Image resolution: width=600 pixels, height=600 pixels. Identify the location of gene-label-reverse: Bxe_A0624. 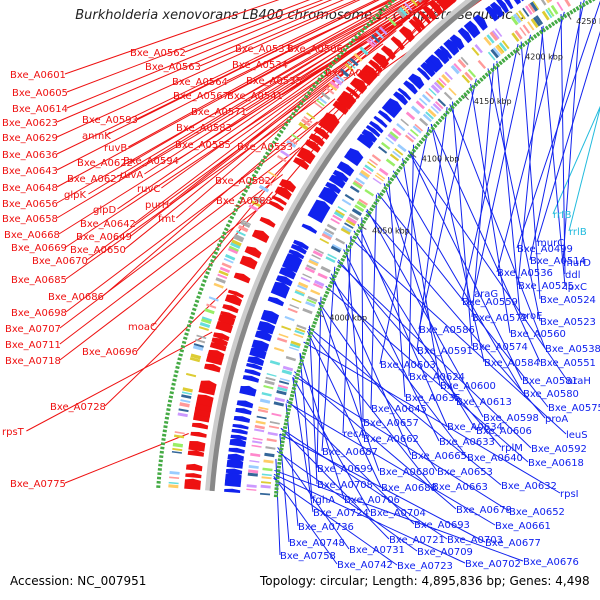
(437, 377).